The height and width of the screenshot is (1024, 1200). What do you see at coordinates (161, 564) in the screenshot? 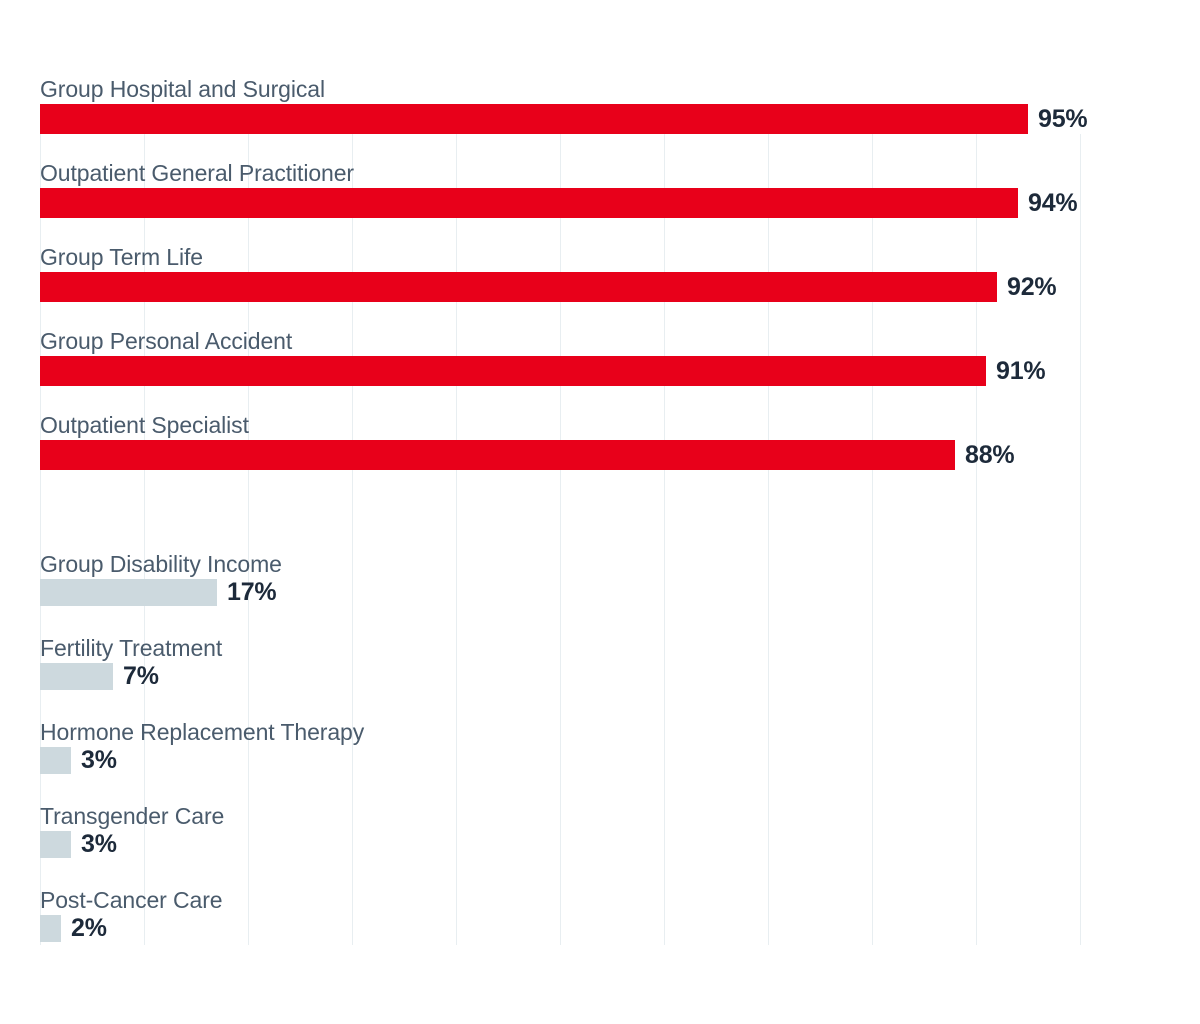
I see `bar-label: Group Disability Income` at bounding box center [161, 564].